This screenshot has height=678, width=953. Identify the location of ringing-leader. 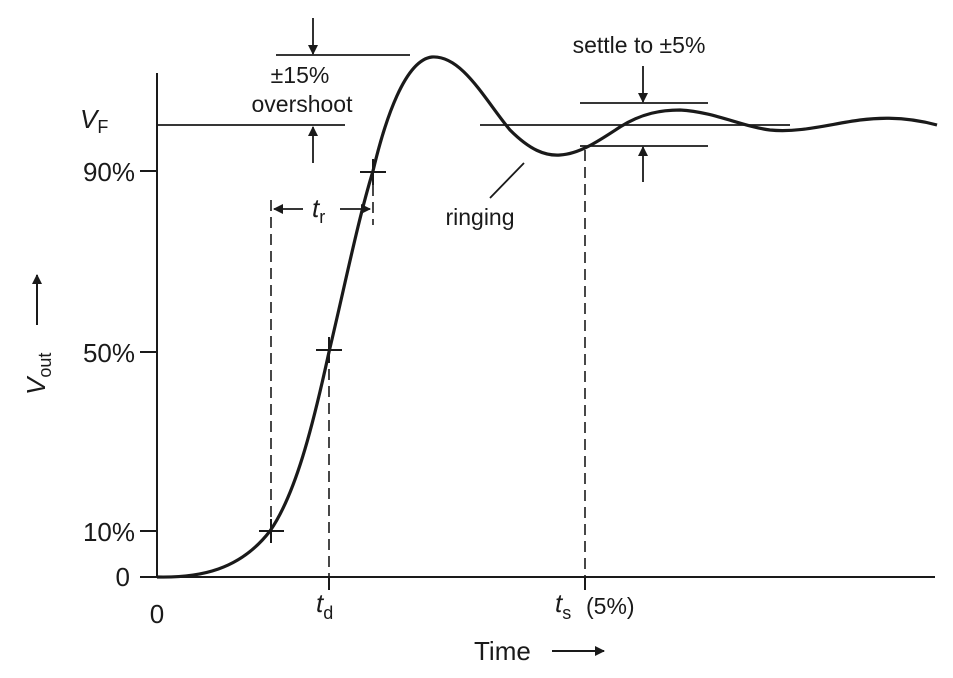
(507, 180).